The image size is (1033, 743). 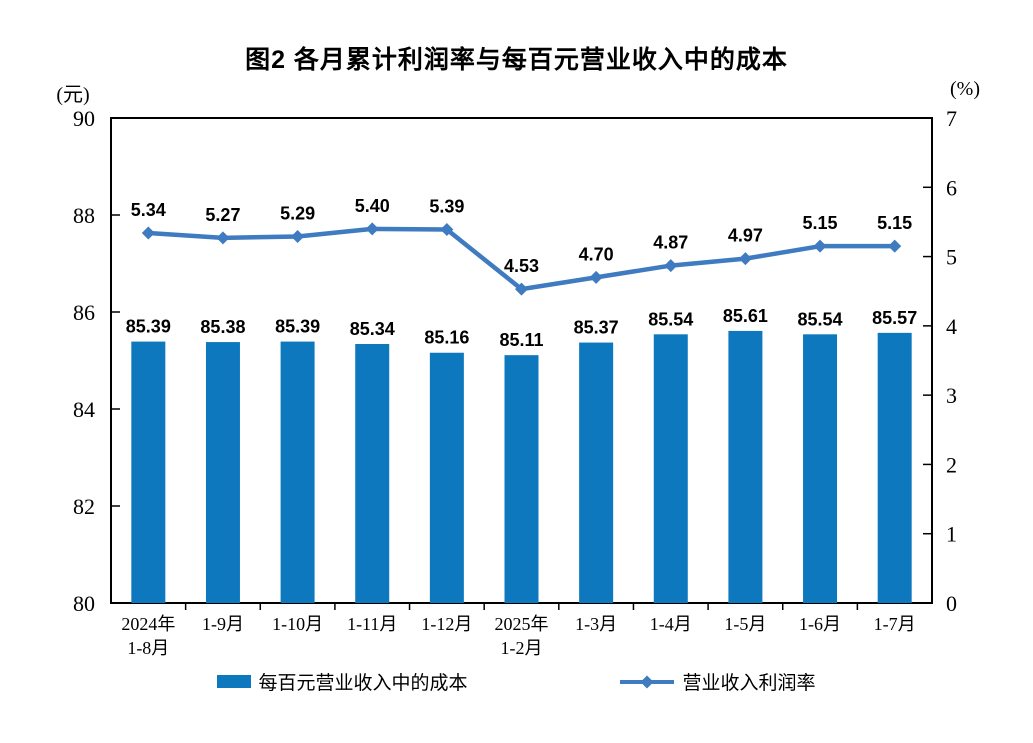 What do you see at coordinates (223, 624) in the screenshot?
I see `x-axis-label: 1-9月` at bounding box center [223, 624].